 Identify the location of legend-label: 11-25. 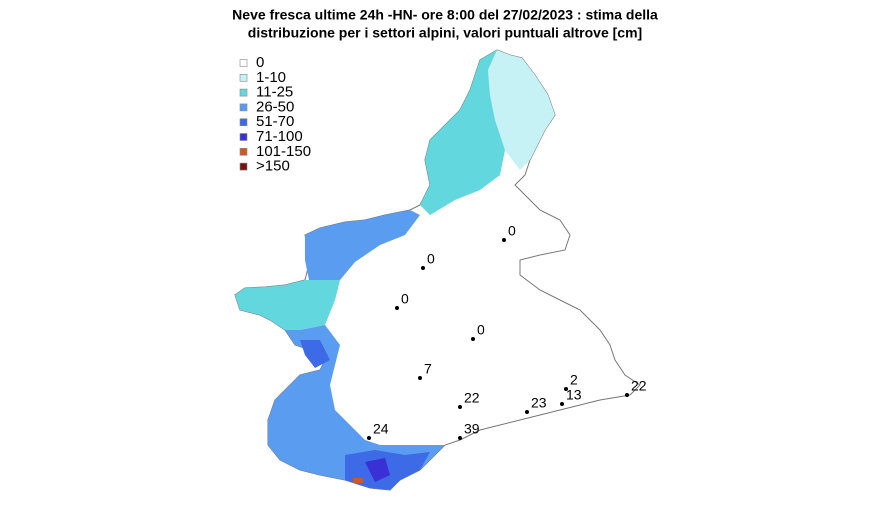
(274, 92).